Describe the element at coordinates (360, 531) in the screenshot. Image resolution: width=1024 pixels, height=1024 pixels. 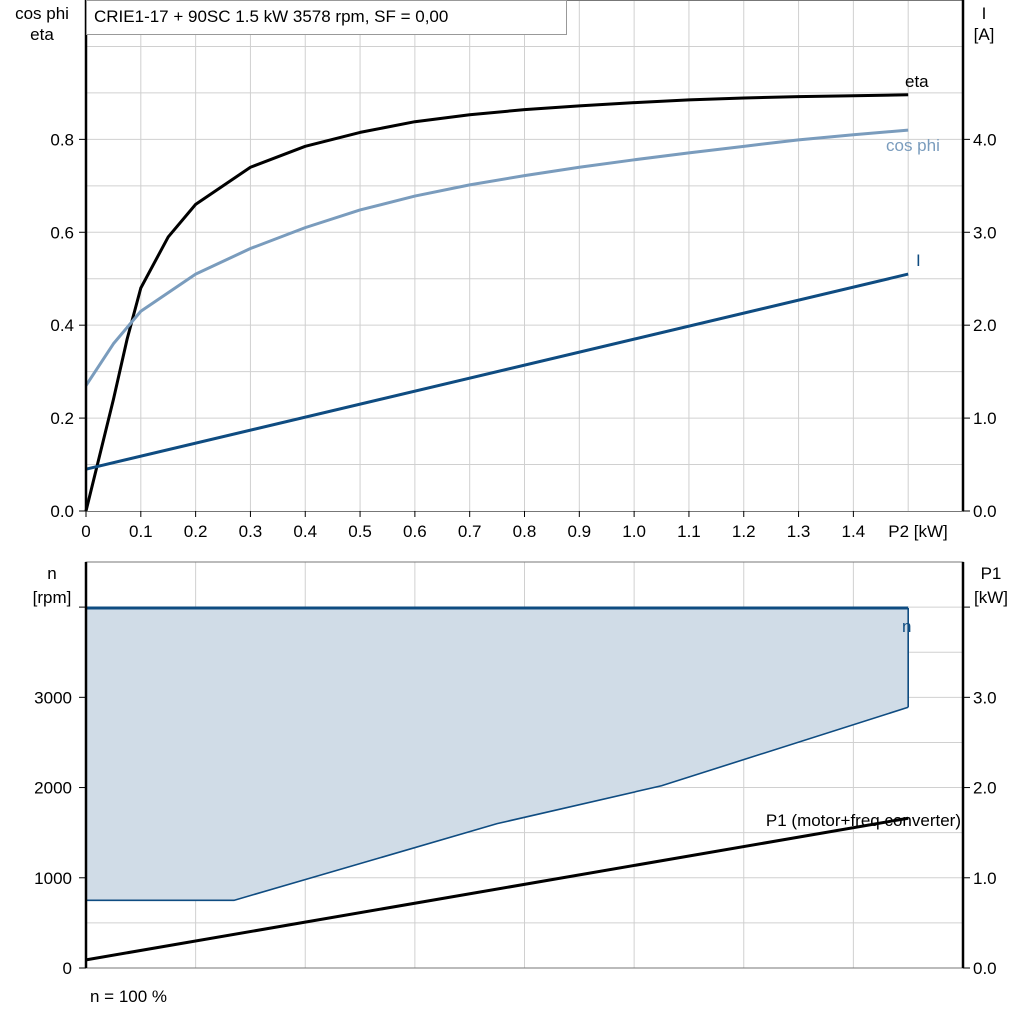
I see `x-tick-label: 0.5` at that location.